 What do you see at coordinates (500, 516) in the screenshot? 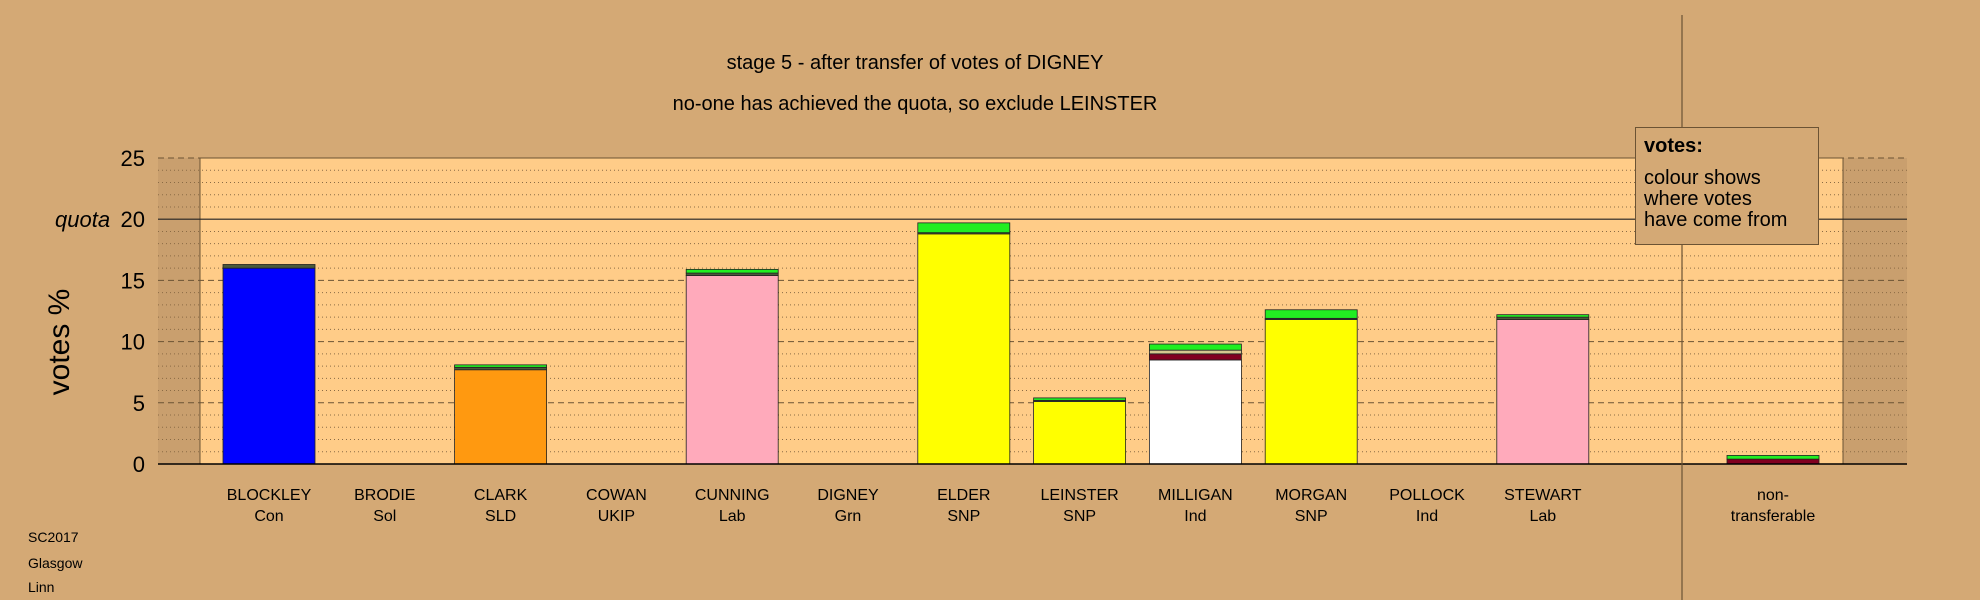
I see `candidate-party: SLD` at bounding box center [500, 516].